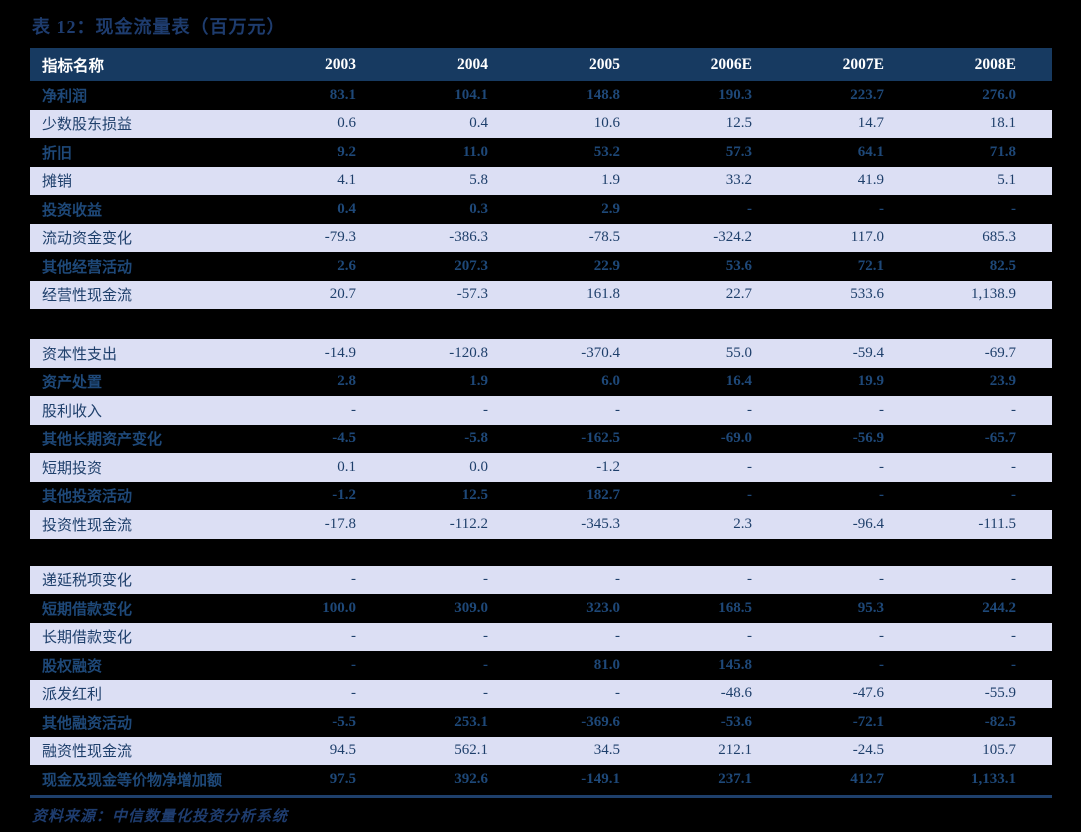 Image resolution: width=1081 pixels, height=832 pixels. What do you see at coordinates (867, 237) in the screenshot?
I see `cell-value: 117.0` at bounding box center [867, 237].